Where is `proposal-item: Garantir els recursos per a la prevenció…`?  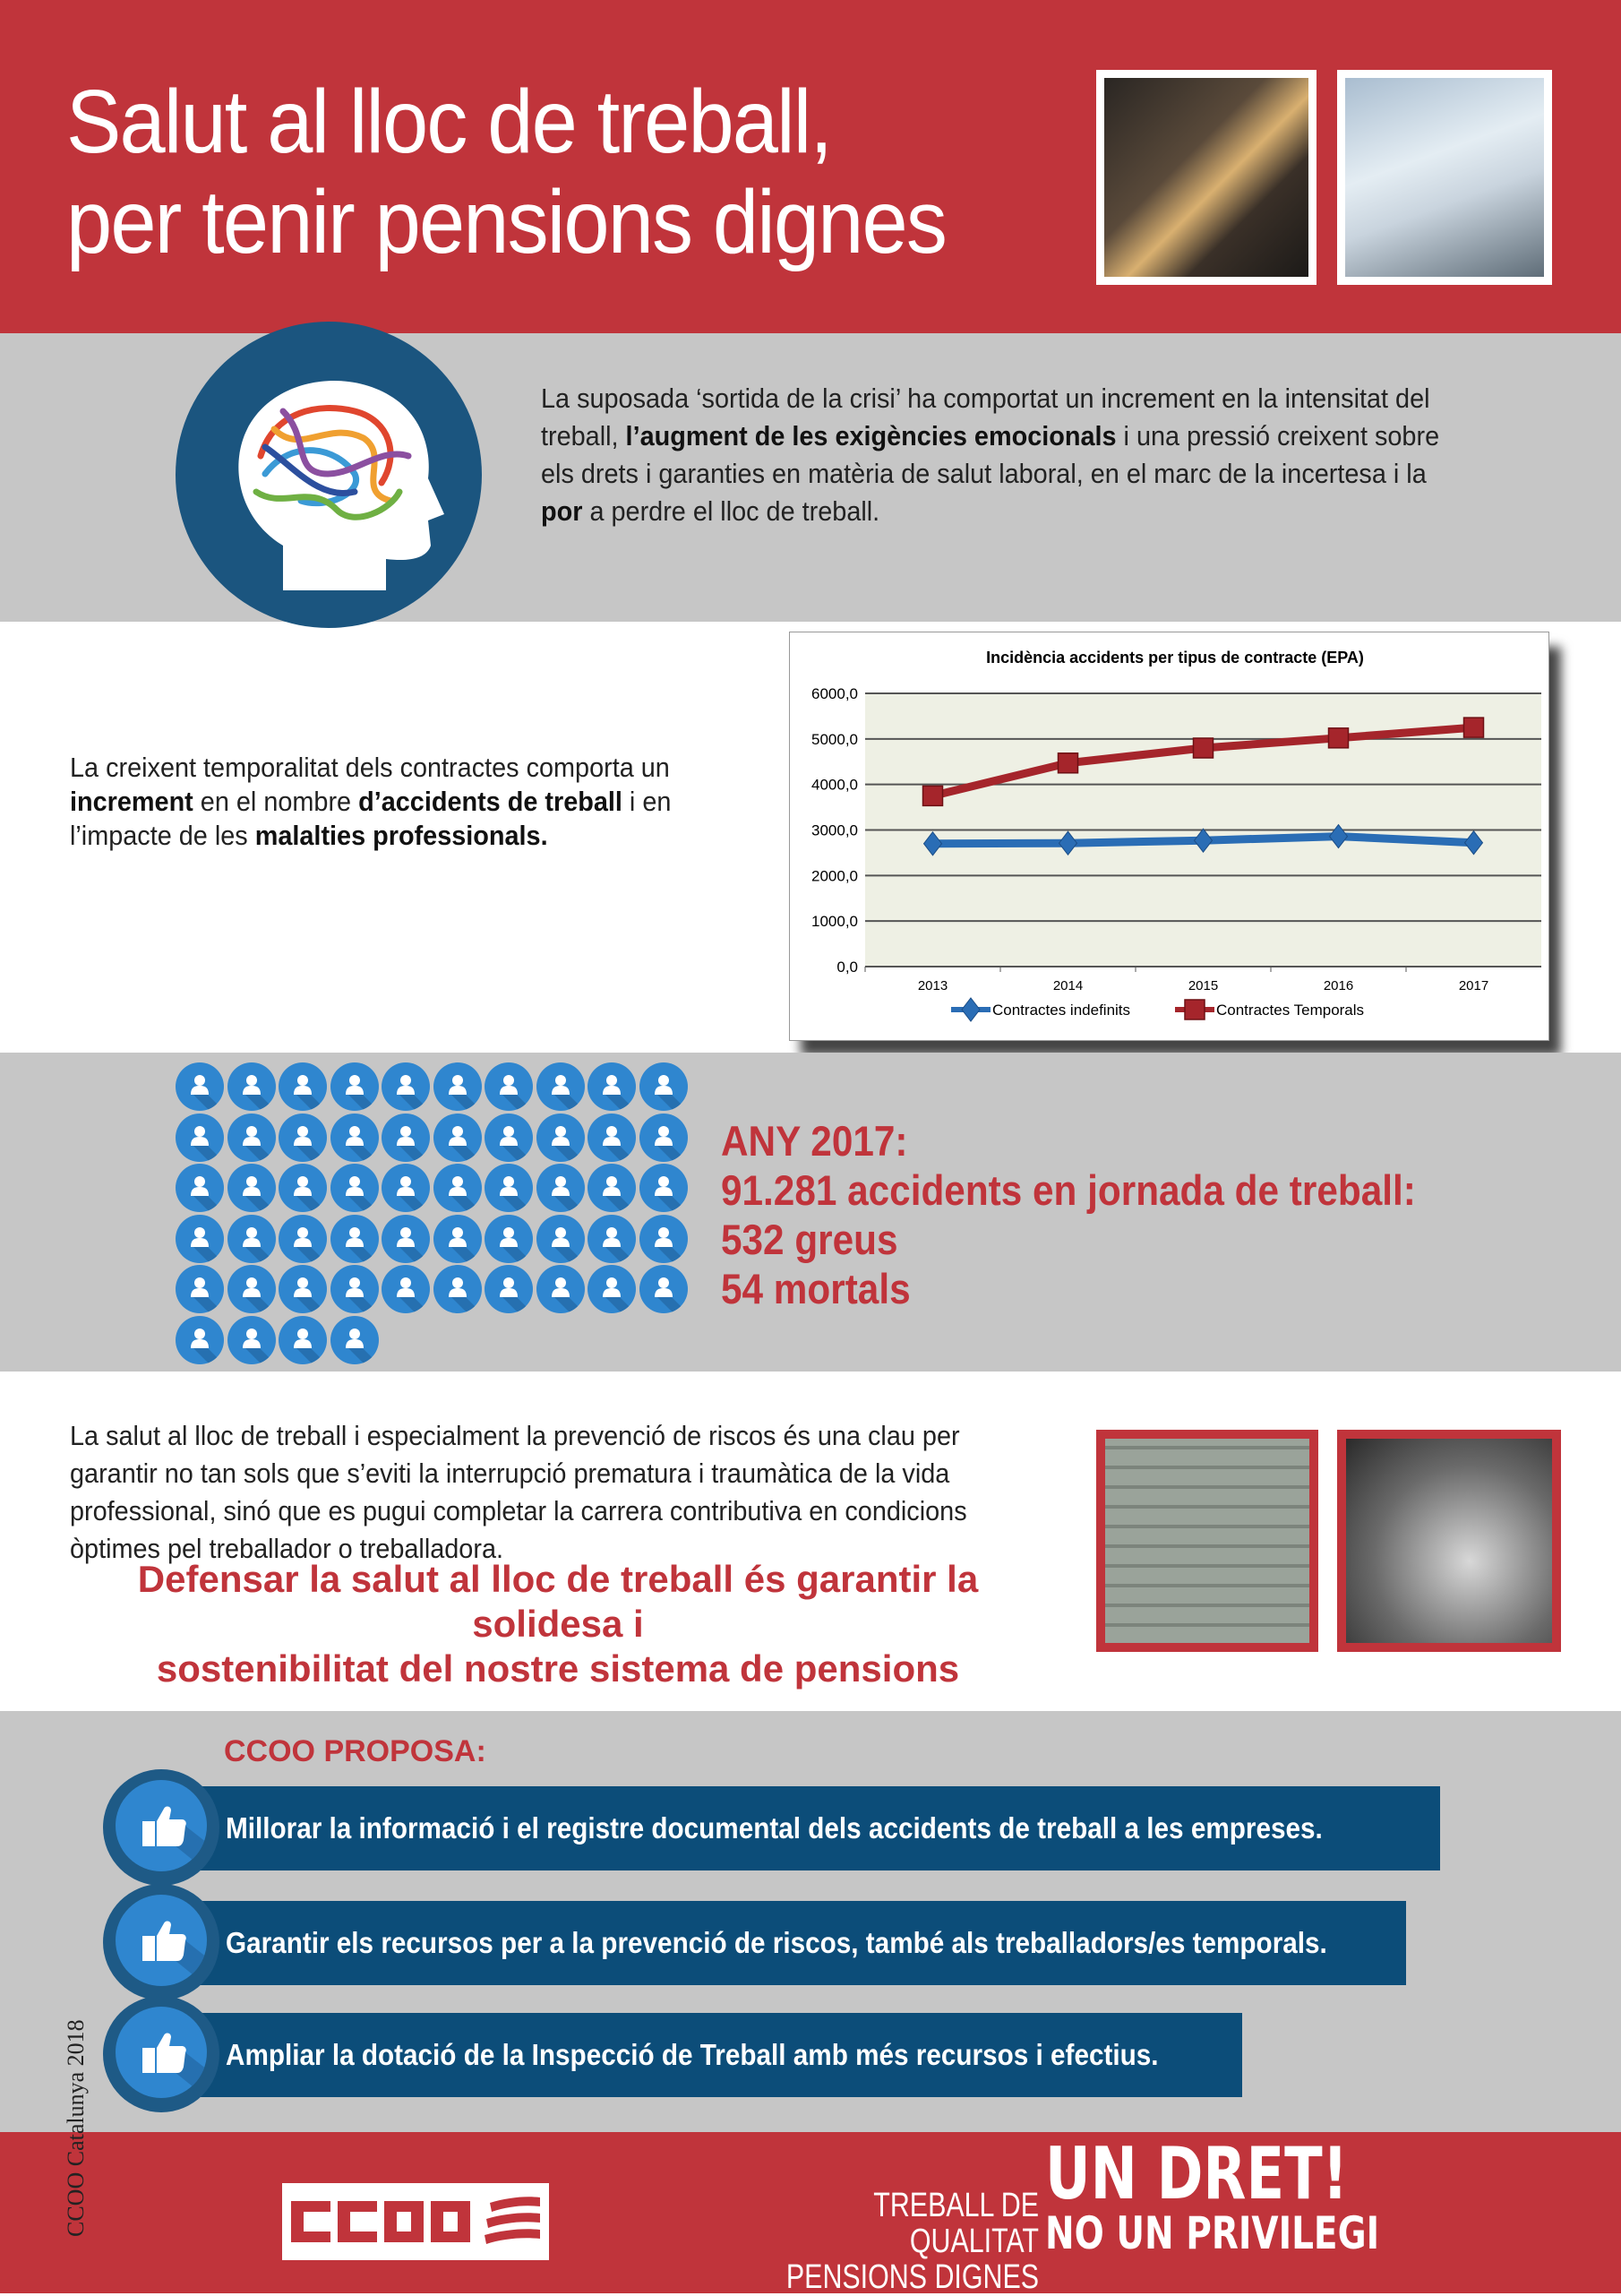
proposal-item: Garantir els recursos per a la prevenció… is located at coordinates (791, 1943).